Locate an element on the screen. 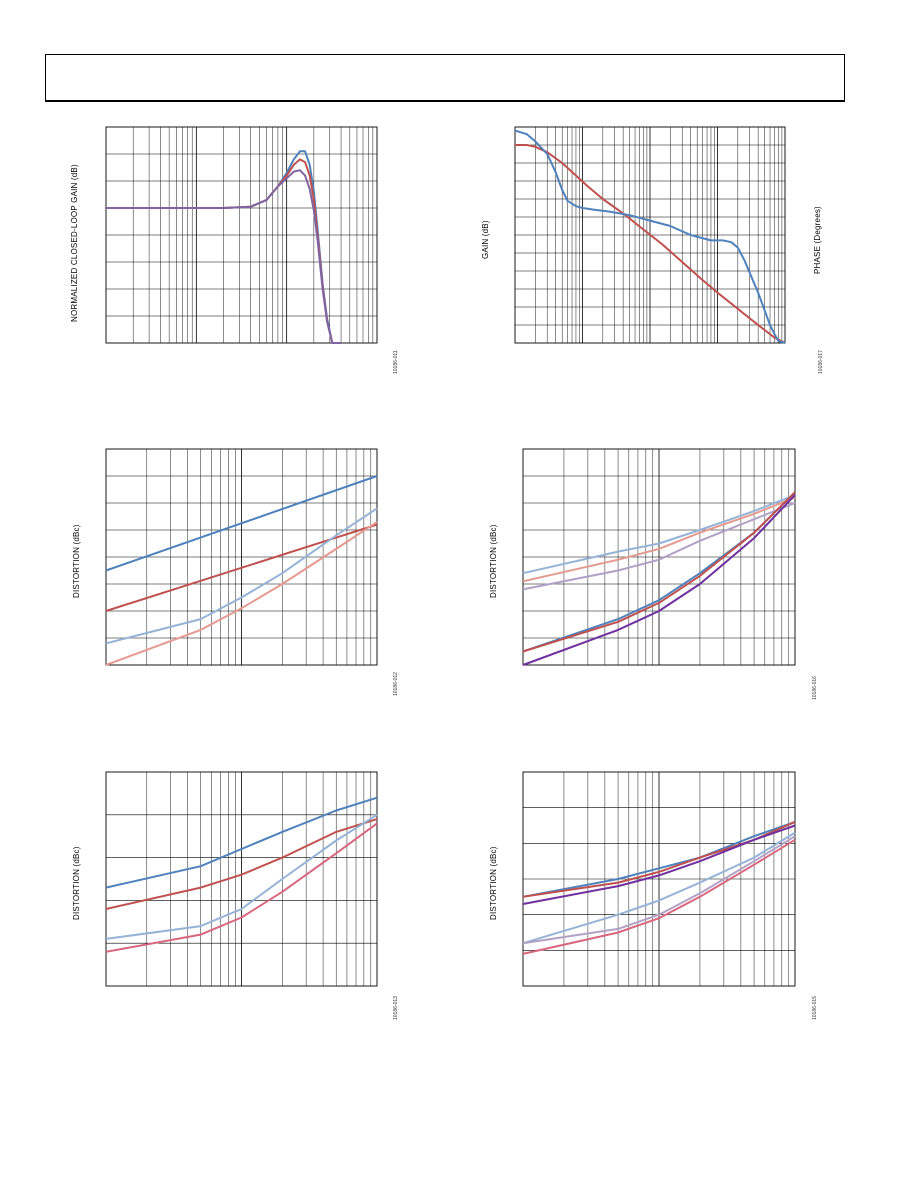 The height and width of the screenshot is (1188, 918). chart-1-figure-id: 10186-011 is located at coordinates (396, 362).